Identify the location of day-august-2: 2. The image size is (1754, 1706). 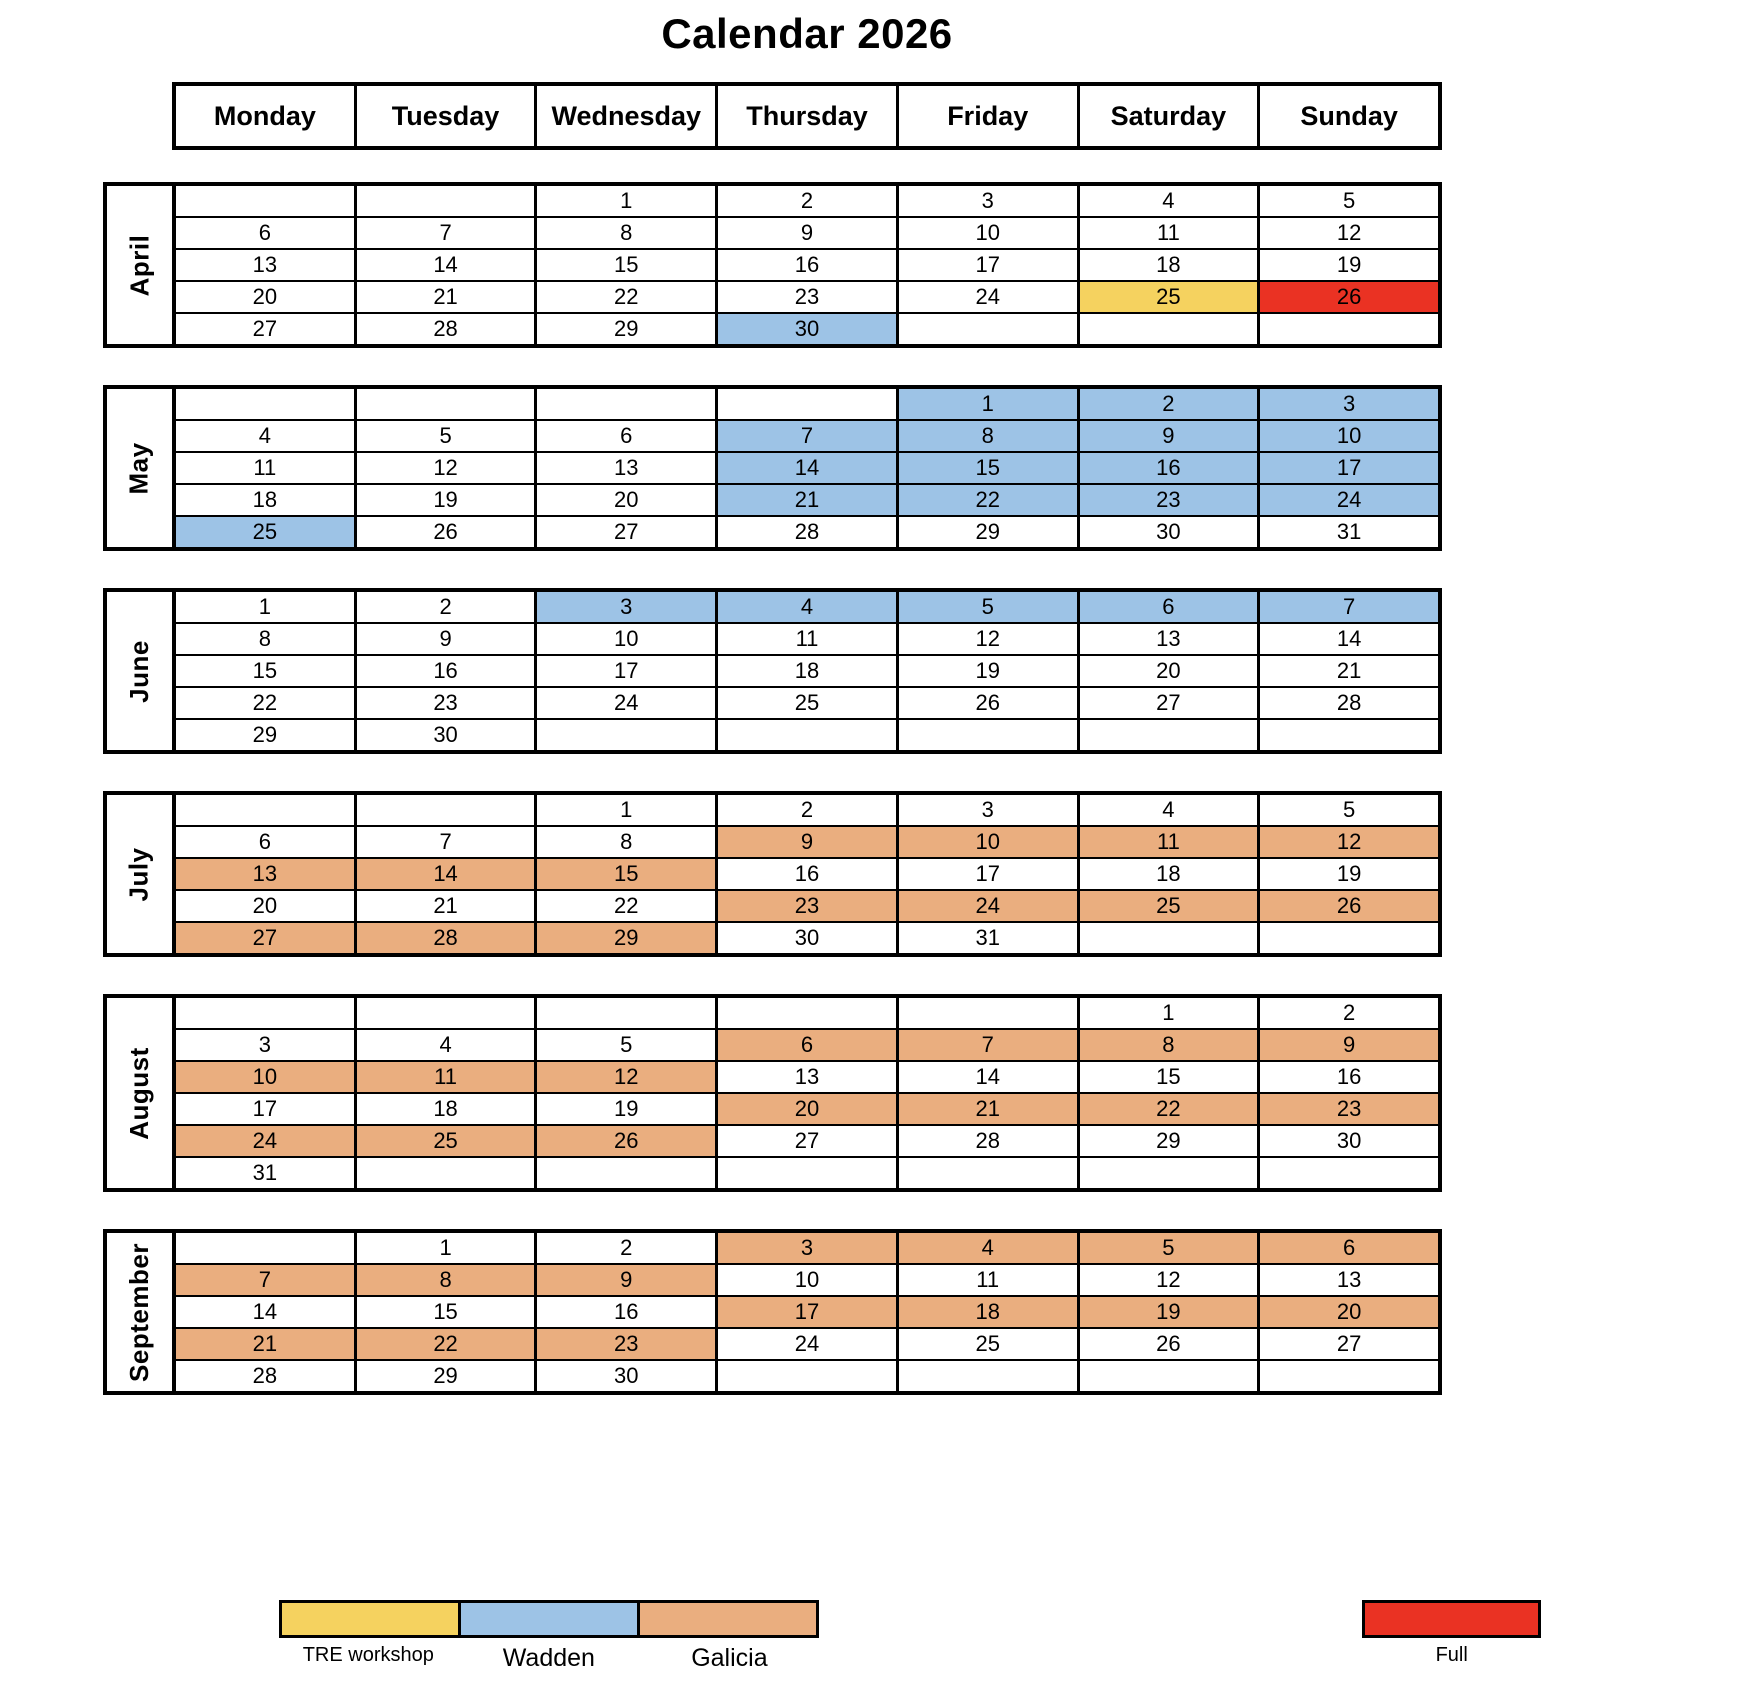
(1349, 1013).